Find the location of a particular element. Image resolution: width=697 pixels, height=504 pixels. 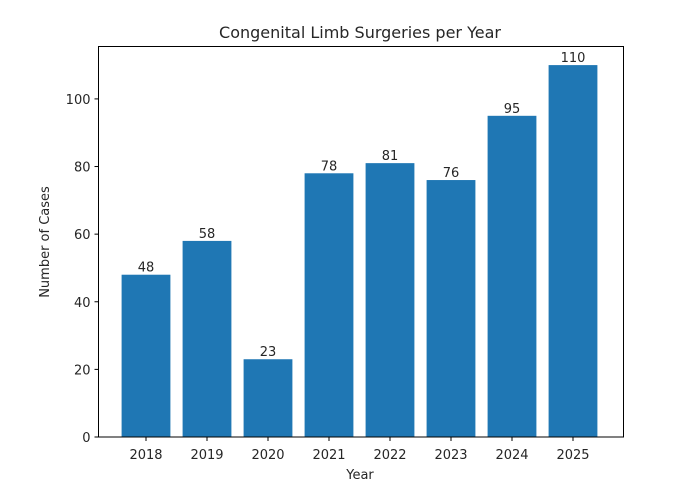

bar-2021 is located at coordinates (329, 305).